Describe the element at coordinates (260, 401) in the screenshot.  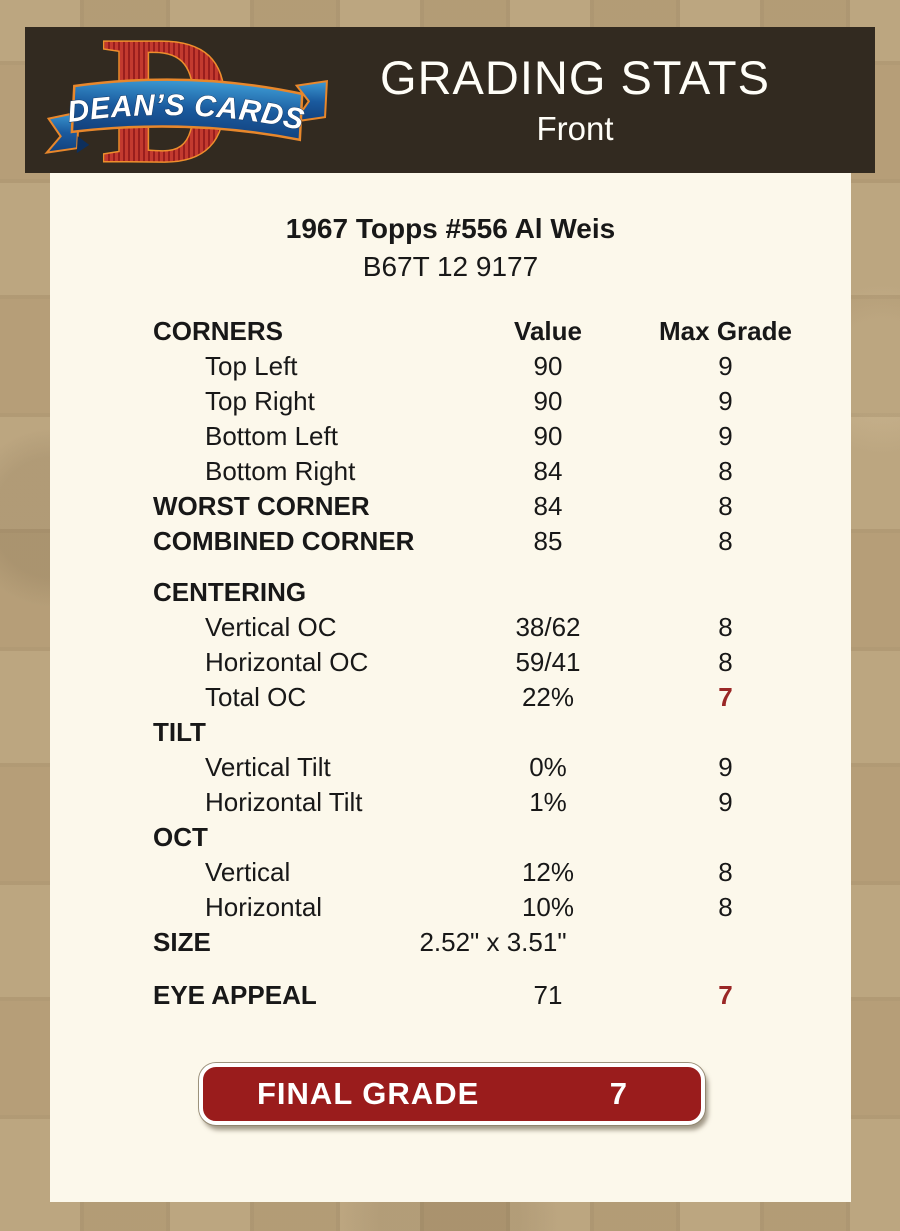
I see `row-label: Top Right` at that location.